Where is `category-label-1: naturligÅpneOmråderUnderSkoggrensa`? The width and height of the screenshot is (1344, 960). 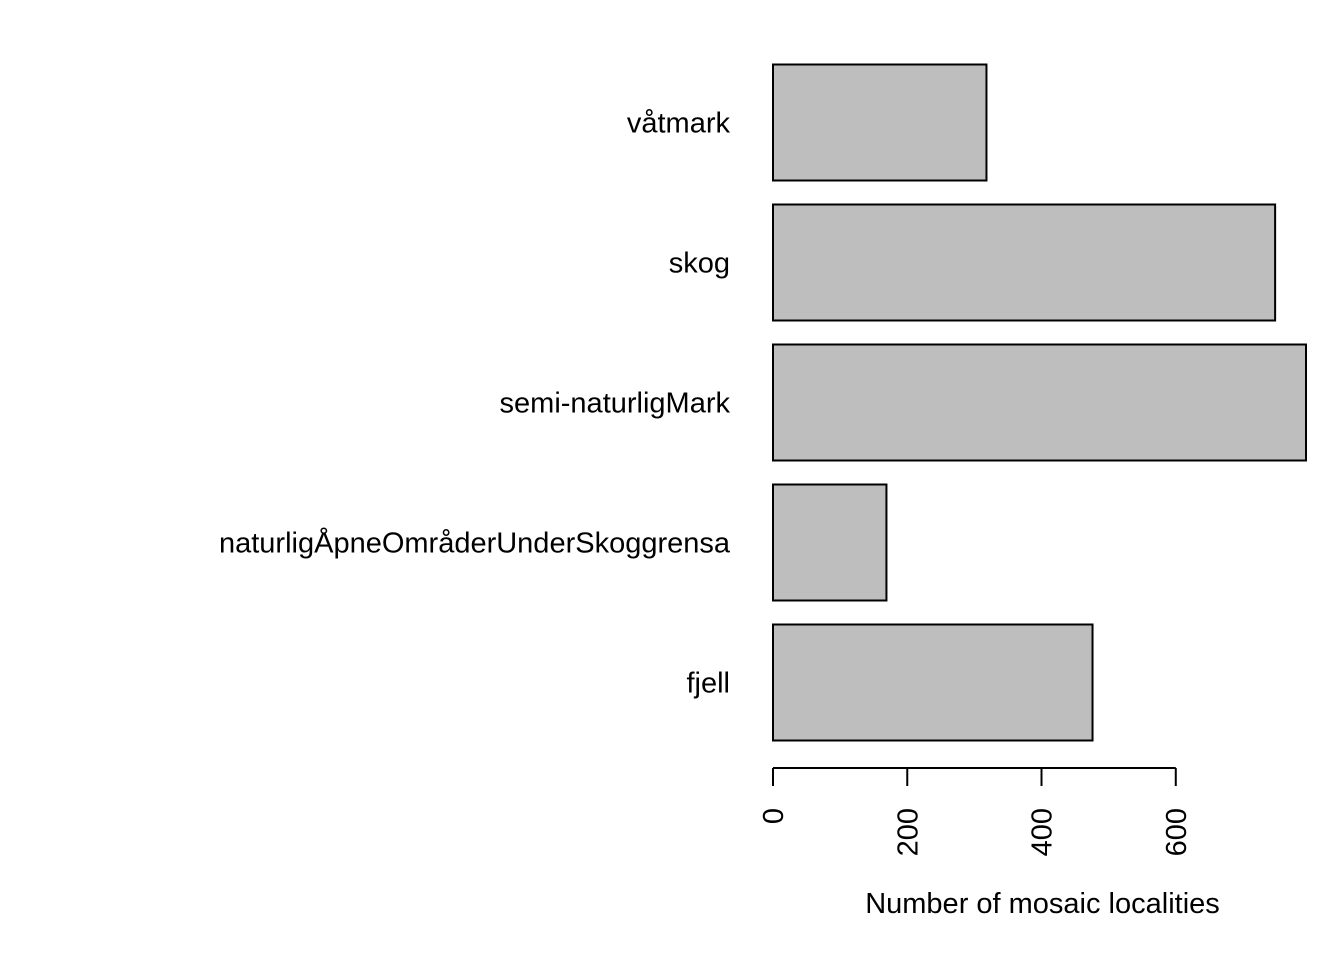
category-label-1: naturligÅpneOmråderUnderSkoggrensa is located at coordinates (475, 543).